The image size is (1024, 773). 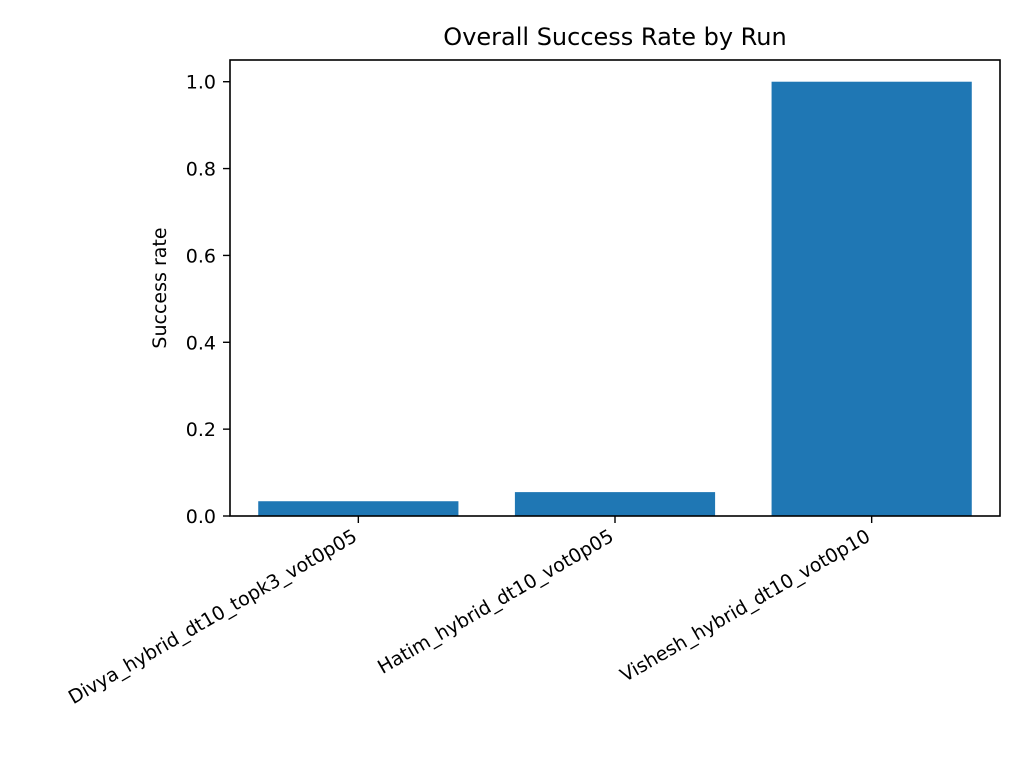 I want to click on x-tick-label: Divya_hybrid_dt10_topk3_vot0p05, so click(x=213, y=617).